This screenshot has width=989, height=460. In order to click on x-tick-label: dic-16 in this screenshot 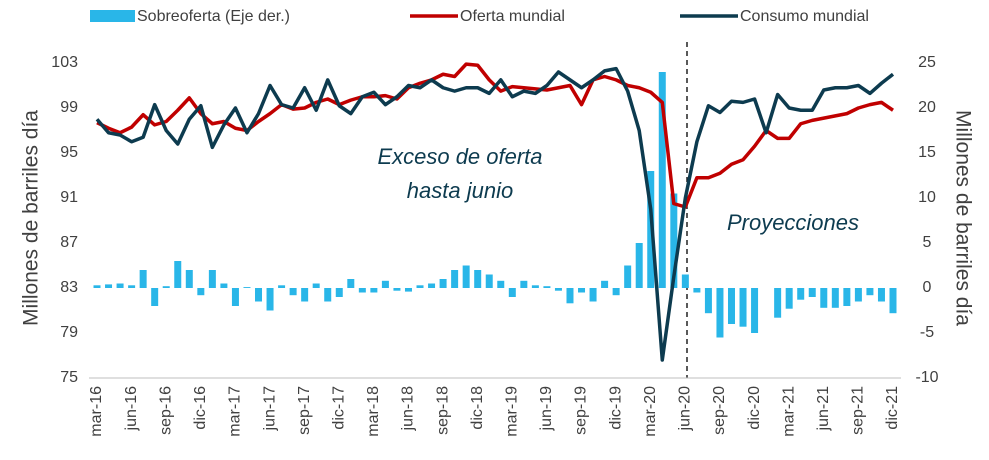, I will do `click(200, 408)`.